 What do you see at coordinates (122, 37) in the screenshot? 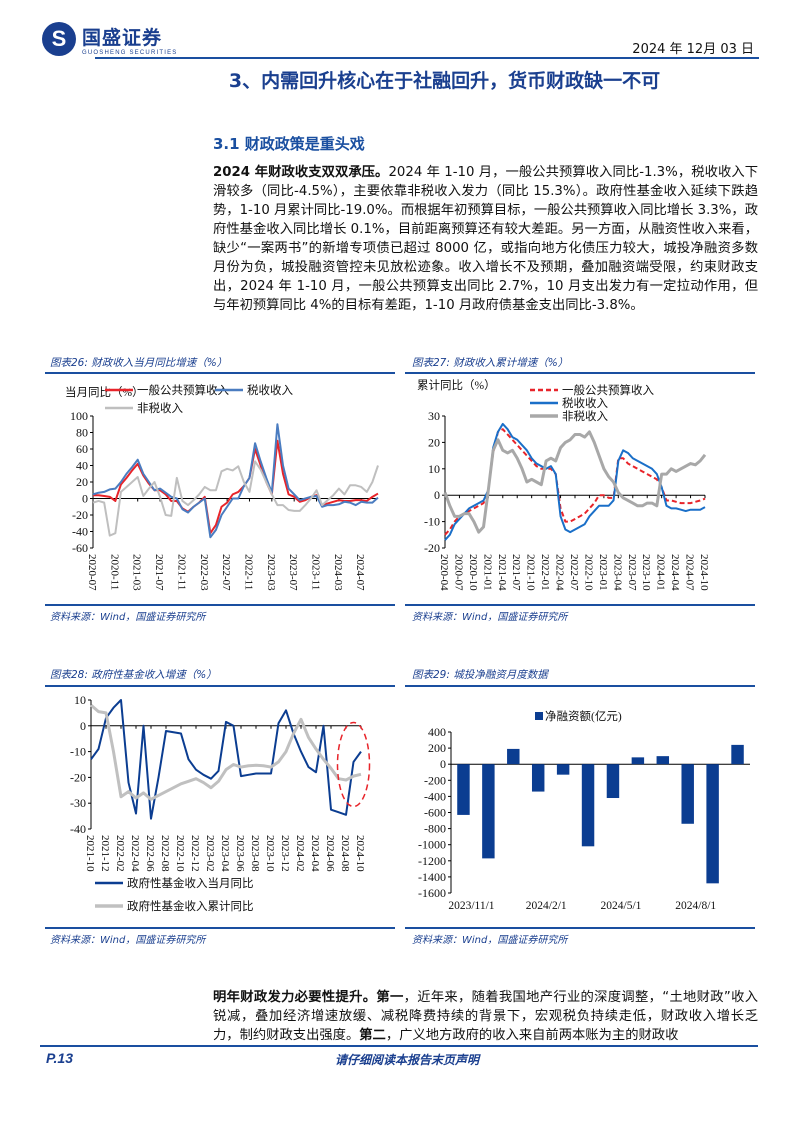
I see `logo-text: 国盛证券` at bounding box center [122, 37].